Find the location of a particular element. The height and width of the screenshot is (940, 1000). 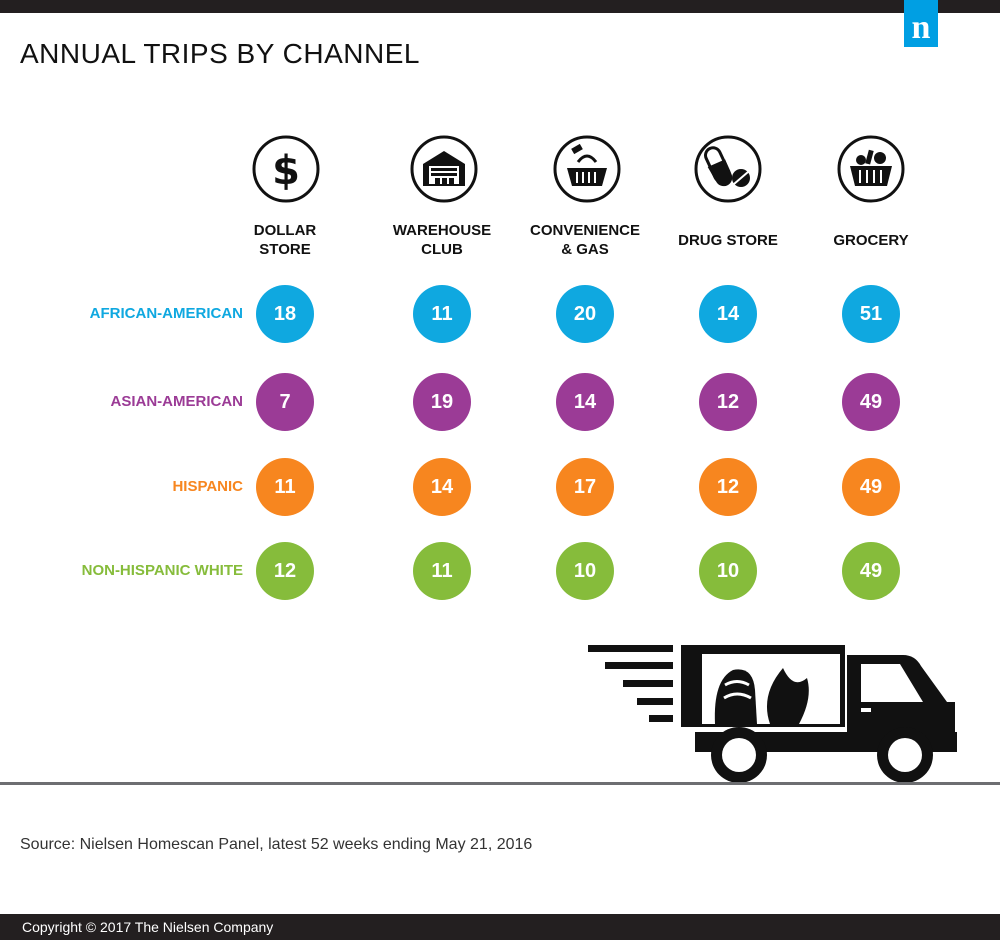

value-bubble: 17 is located at coordinates (585, 487).